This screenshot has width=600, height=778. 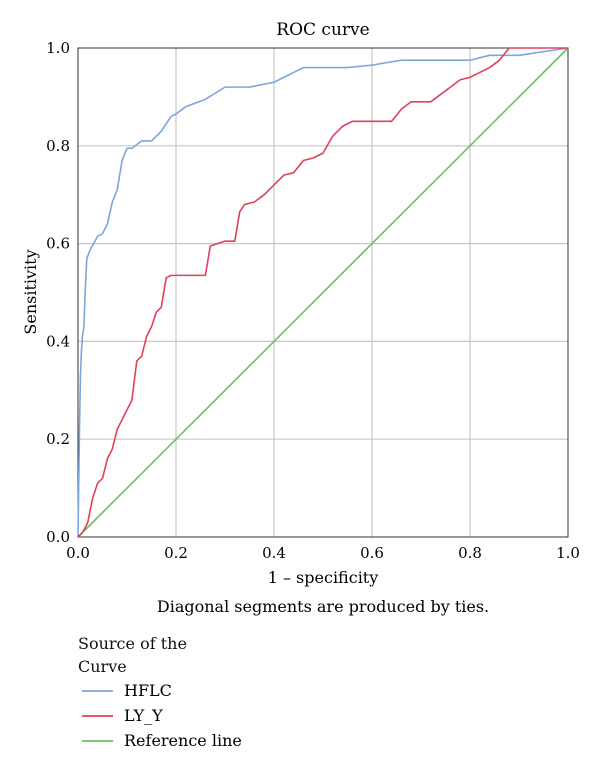 I want to click on x-tick-label: 1.0, so click(x=568, y=553).